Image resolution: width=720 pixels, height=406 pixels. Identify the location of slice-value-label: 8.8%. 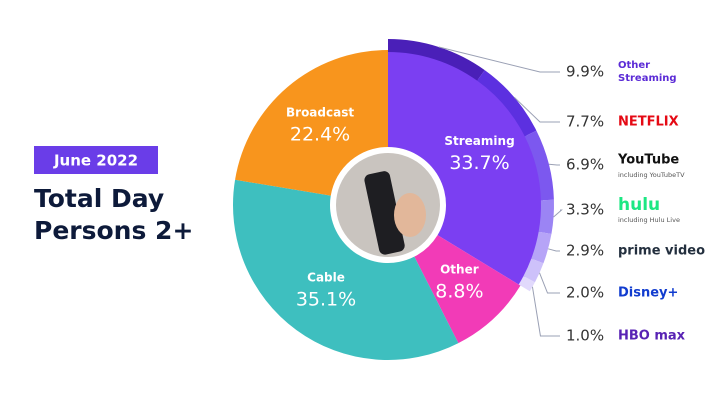
(459, 291).